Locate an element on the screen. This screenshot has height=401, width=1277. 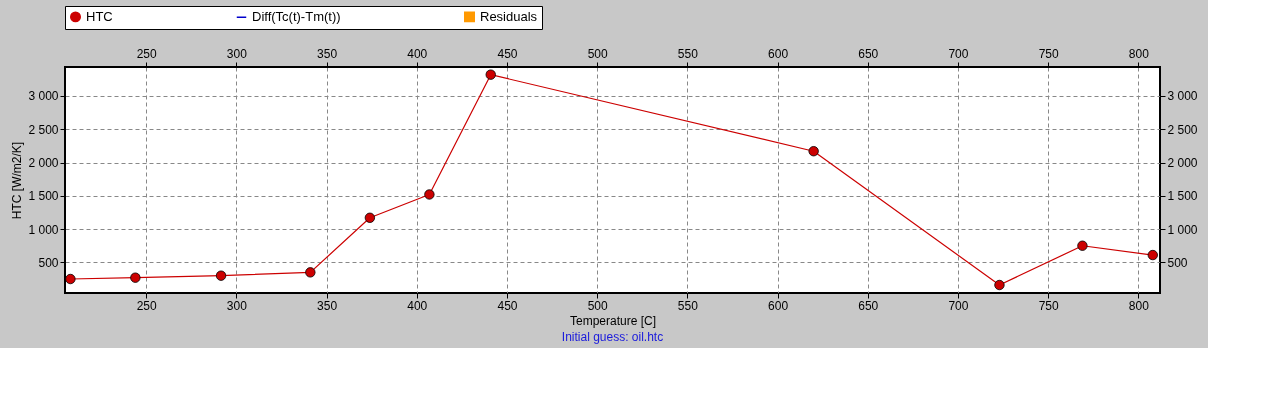
y2-tick-label: 1 500 is located at coordinates (1182, 196).